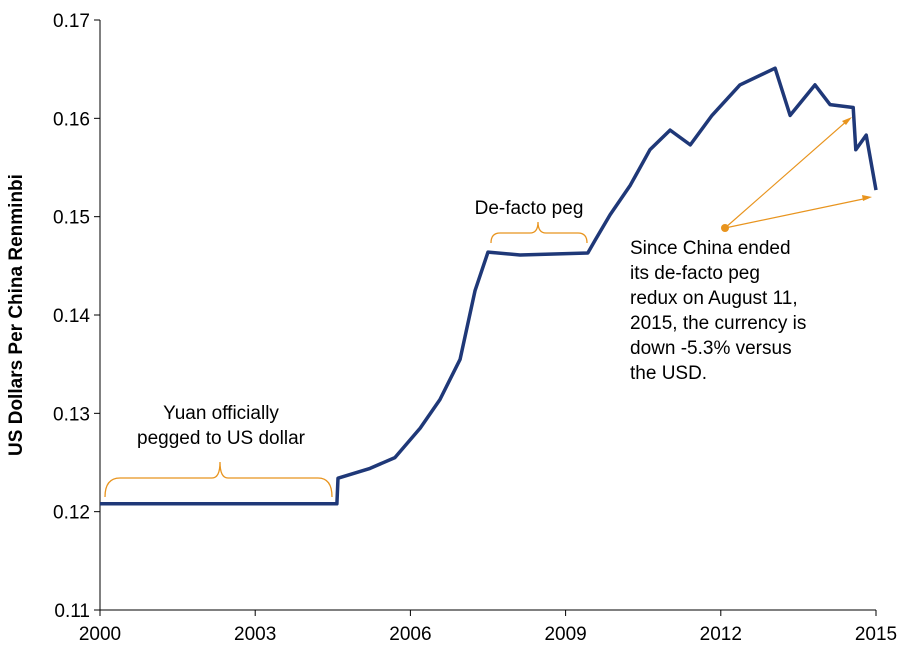  What do you see at coordinates (221, 438) in the screenshot?
I see `annotation: pegged to US dollar` at bounding box center [221, 438].